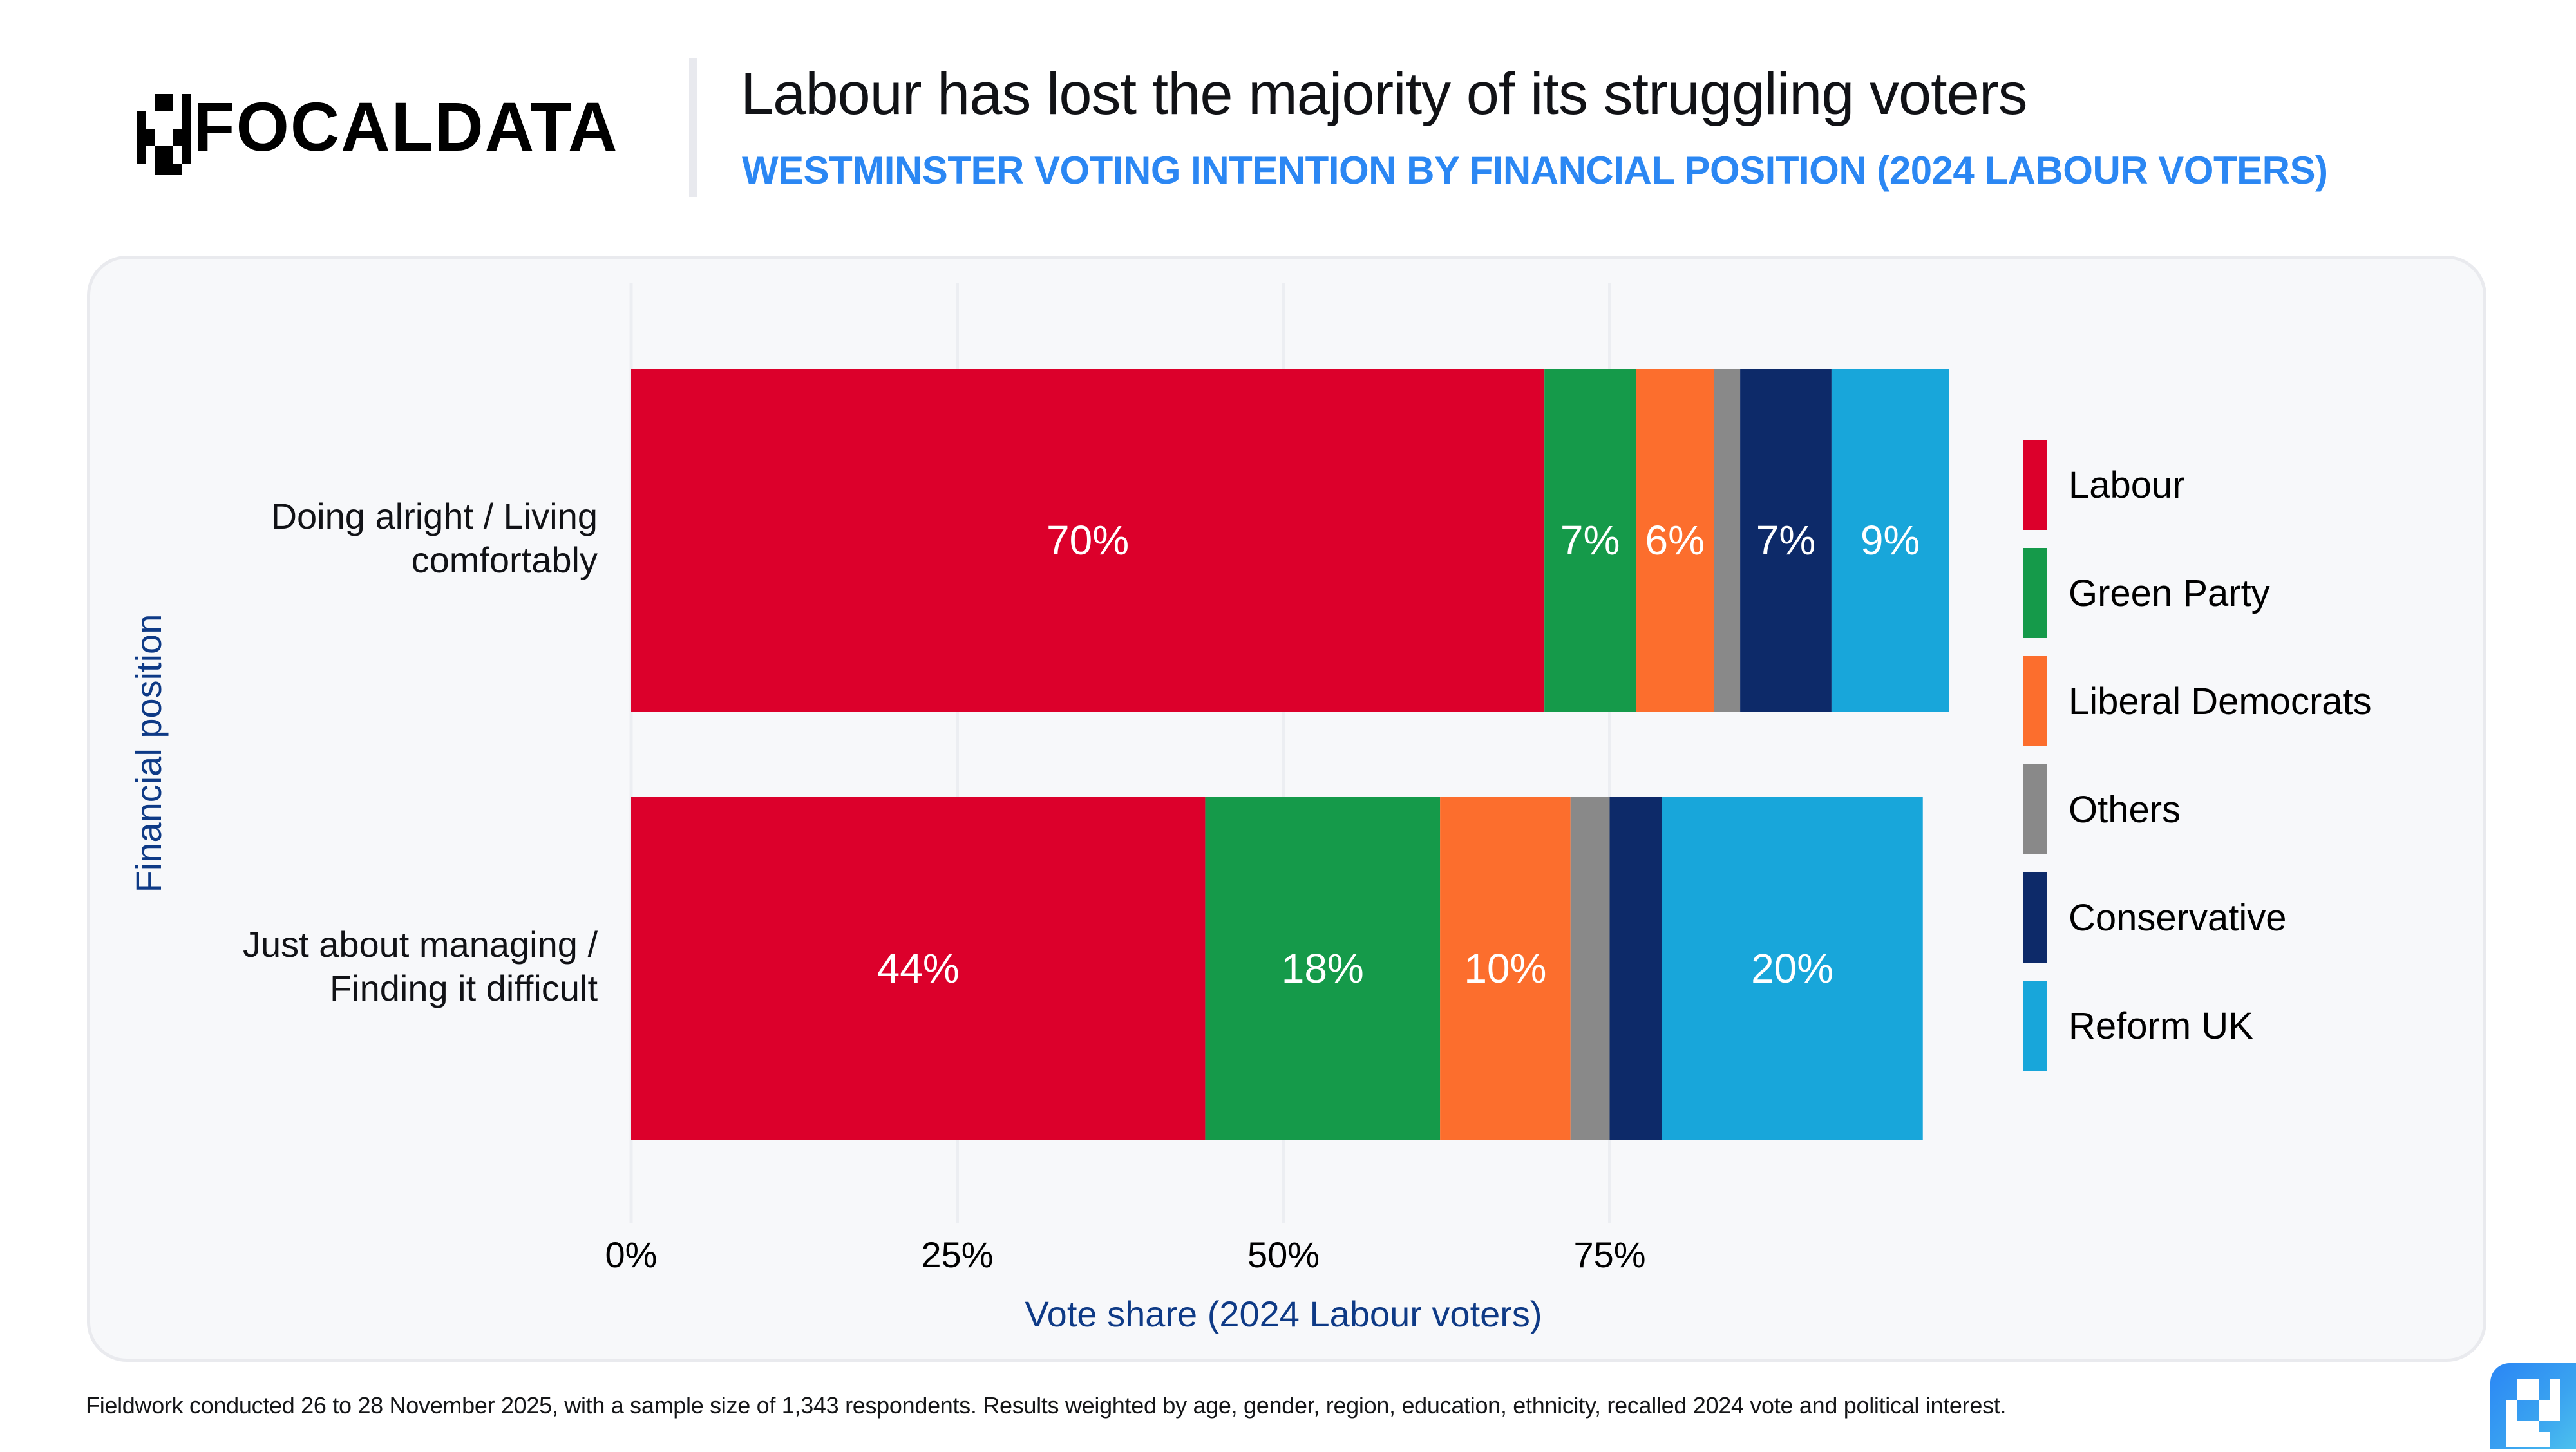 This screenshot has height=1452, width=2576. Describe the element at coordinates (2220, 701) in the screenshot. I see `legend-label-liberal-democrats: Liberal Democrats` at that location.